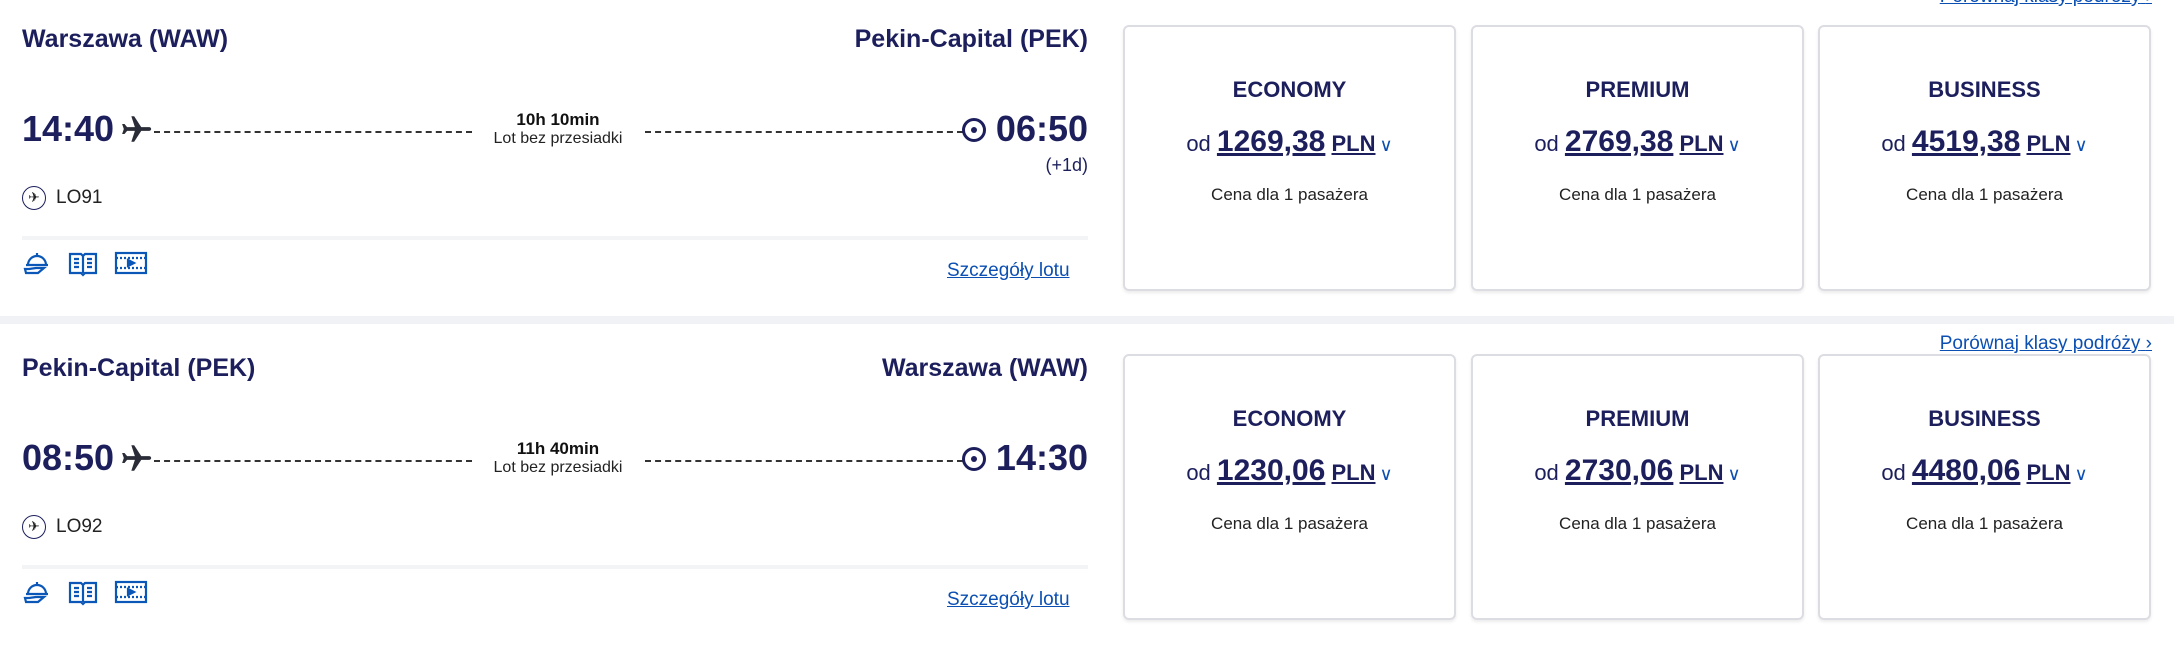 The width and height of the screenshot is (2174, 645). What do you see at coordinates (1619, 141) in the screenshot?
I see `fare-price: 2769,38` at bounding box center [1619, 141].